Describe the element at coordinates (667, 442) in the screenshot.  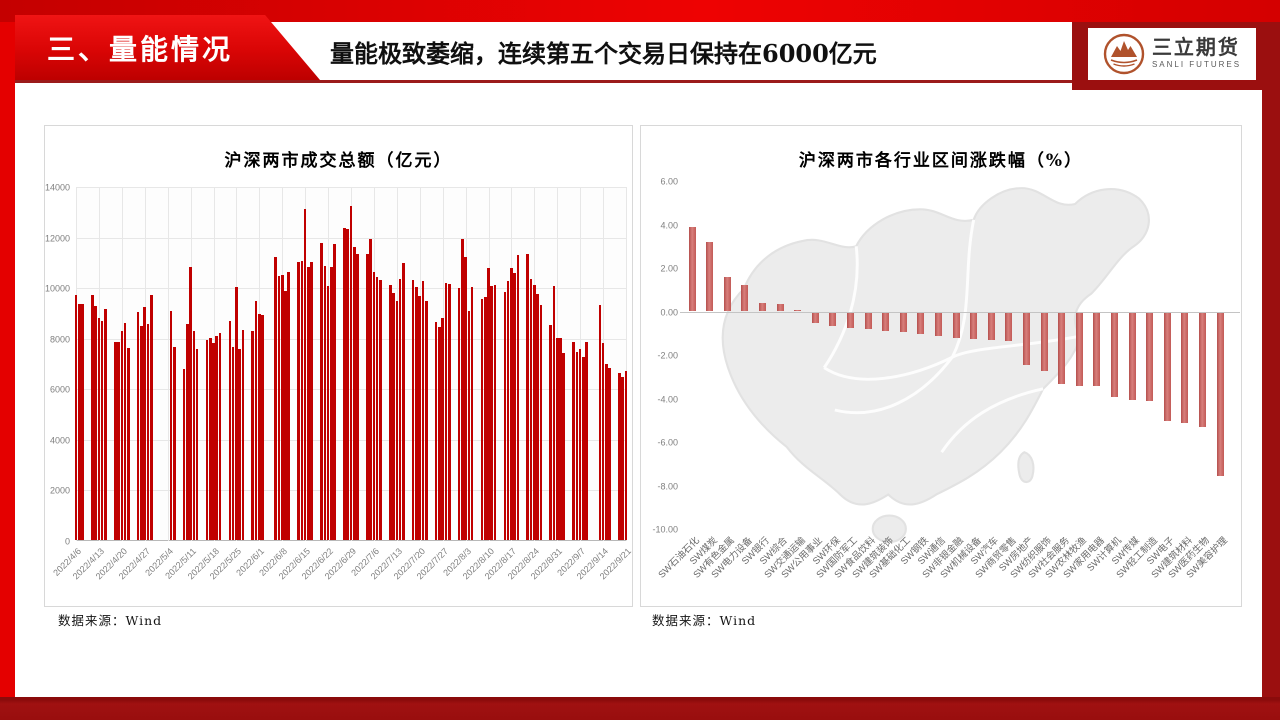
I see `sector-ytick: -6.00` at that location.